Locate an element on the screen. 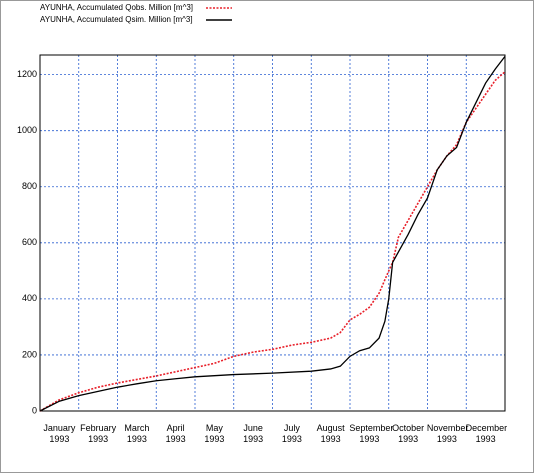 This screenshot has width=534, height=473. x-tick-label: September 1993 is located at coordinates (371, 433).